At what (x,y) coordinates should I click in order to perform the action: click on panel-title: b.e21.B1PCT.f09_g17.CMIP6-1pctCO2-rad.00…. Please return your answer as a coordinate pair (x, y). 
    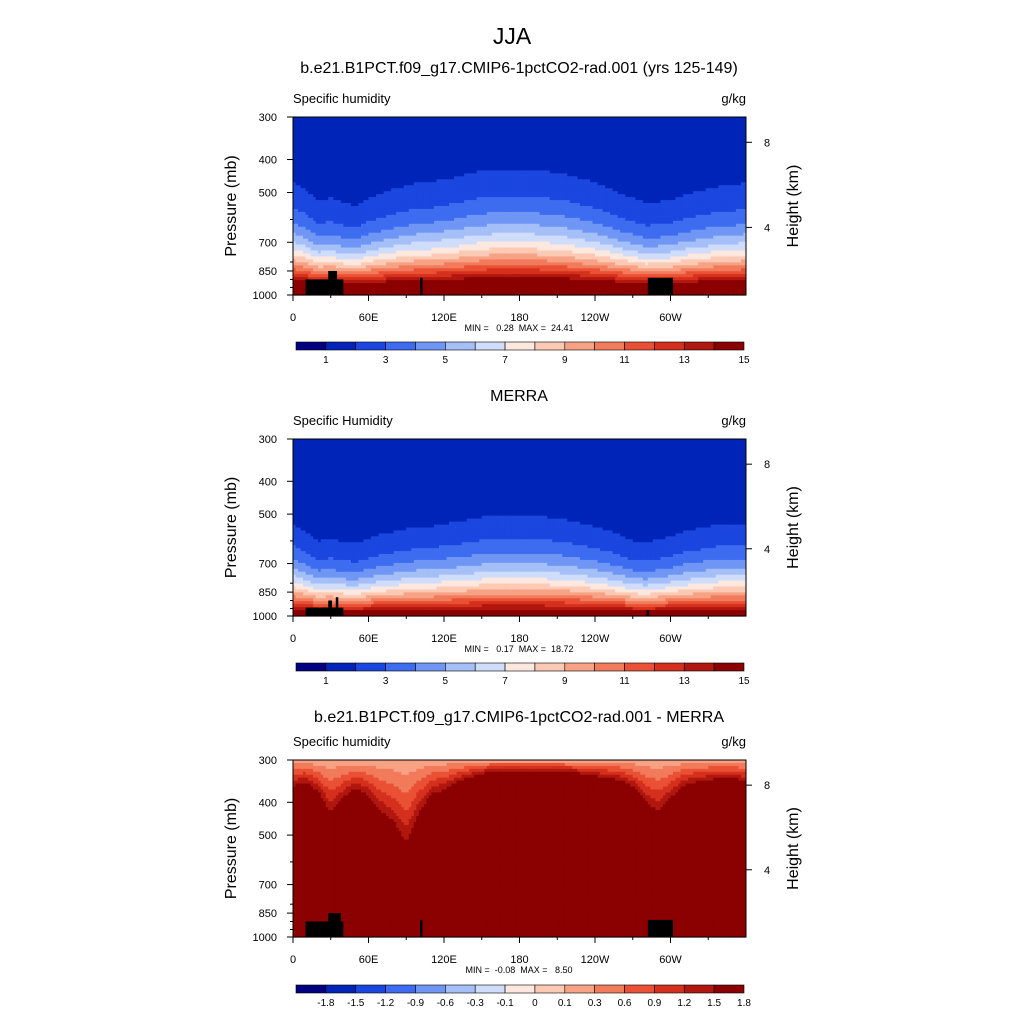
    Looking at the image, I should click on (519, 68).